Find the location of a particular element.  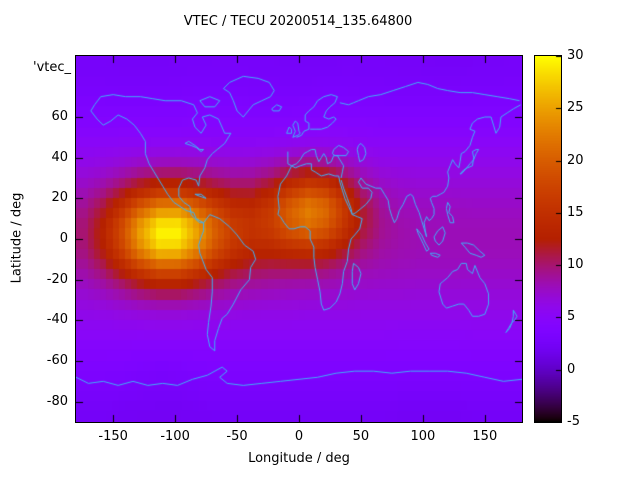

colorbar-tick-label: 5 is located at coordinates (571, 317).